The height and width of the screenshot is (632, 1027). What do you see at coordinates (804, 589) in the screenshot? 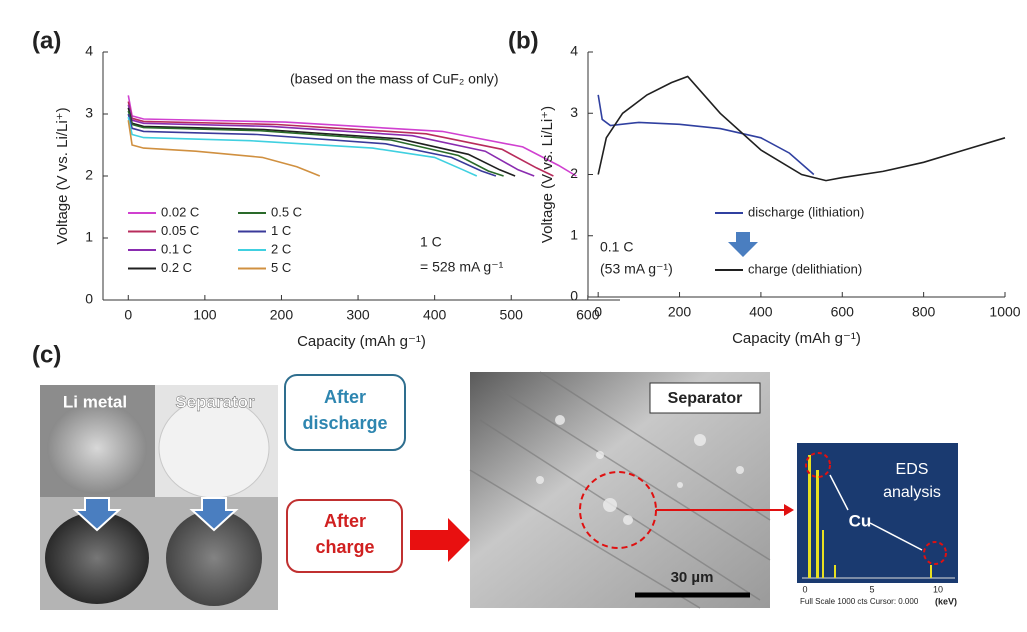
I see `eds-tick: 0` at bounding box center [804, 589].